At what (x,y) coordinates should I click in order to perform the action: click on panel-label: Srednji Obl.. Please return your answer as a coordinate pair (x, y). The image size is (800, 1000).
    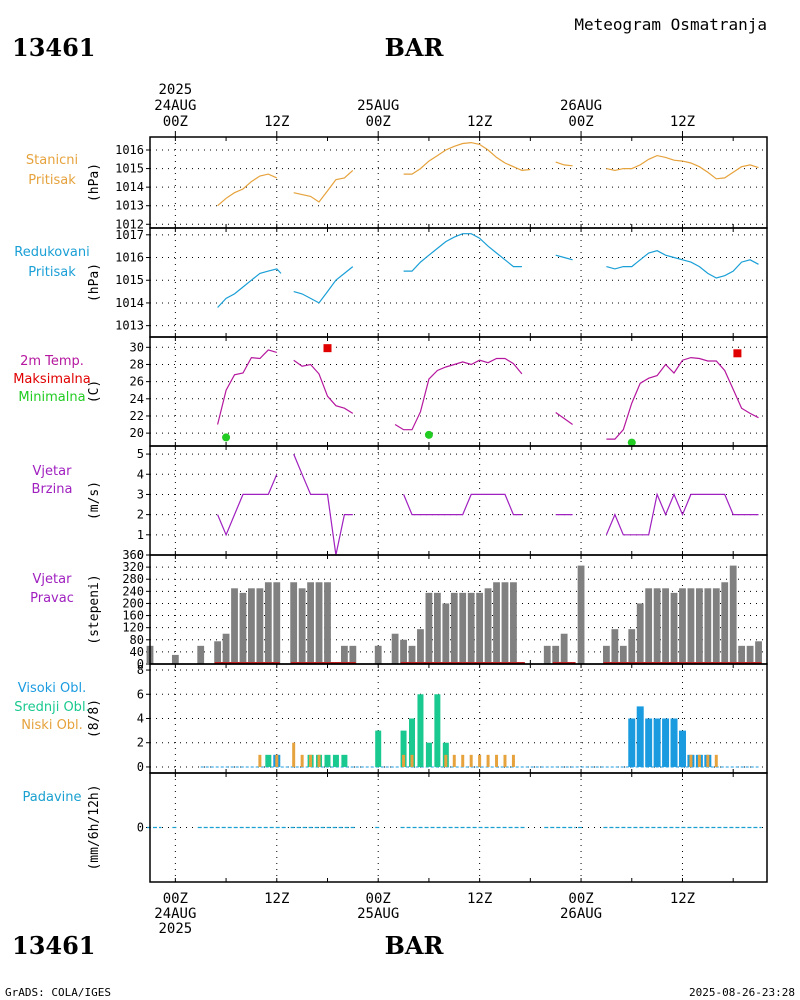
    Looking at the image, I should click on (51, 707).